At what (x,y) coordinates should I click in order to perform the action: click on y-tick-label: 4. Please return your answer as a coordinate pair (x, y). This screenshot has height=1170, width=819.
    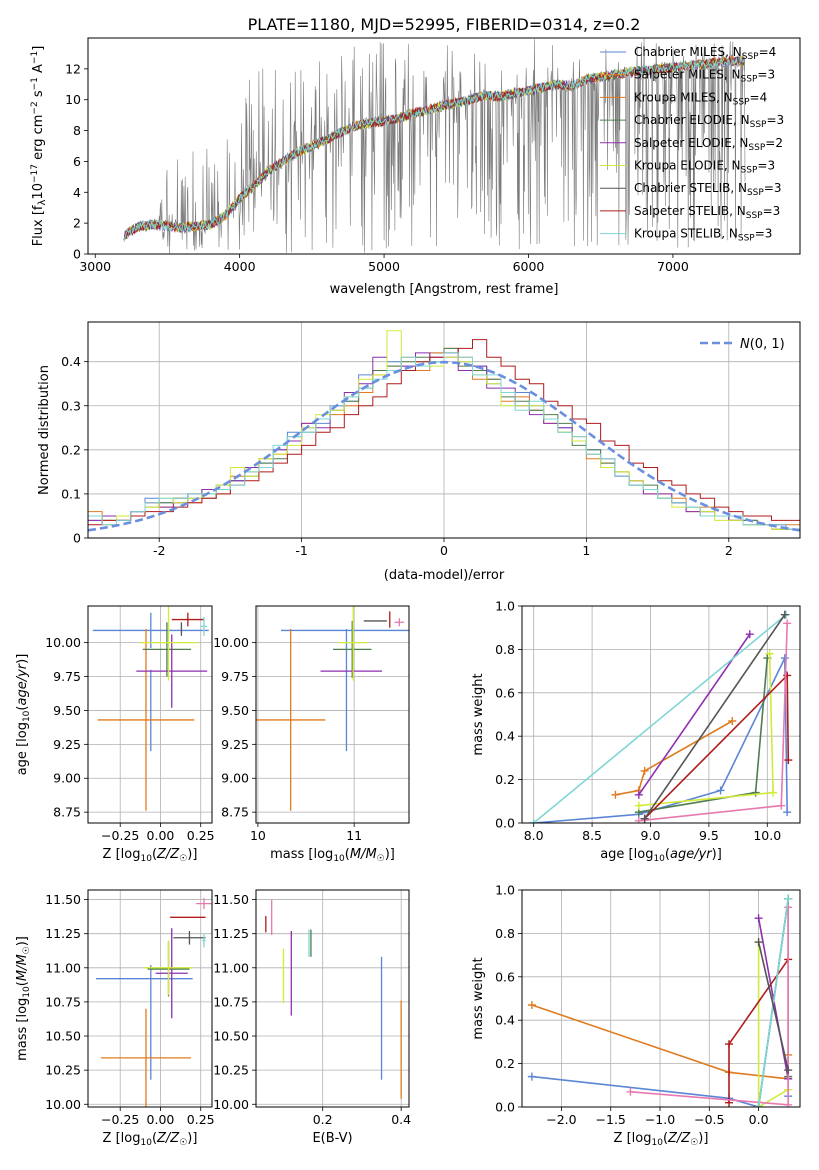
    Looking at the image, I should click on (77, 192).